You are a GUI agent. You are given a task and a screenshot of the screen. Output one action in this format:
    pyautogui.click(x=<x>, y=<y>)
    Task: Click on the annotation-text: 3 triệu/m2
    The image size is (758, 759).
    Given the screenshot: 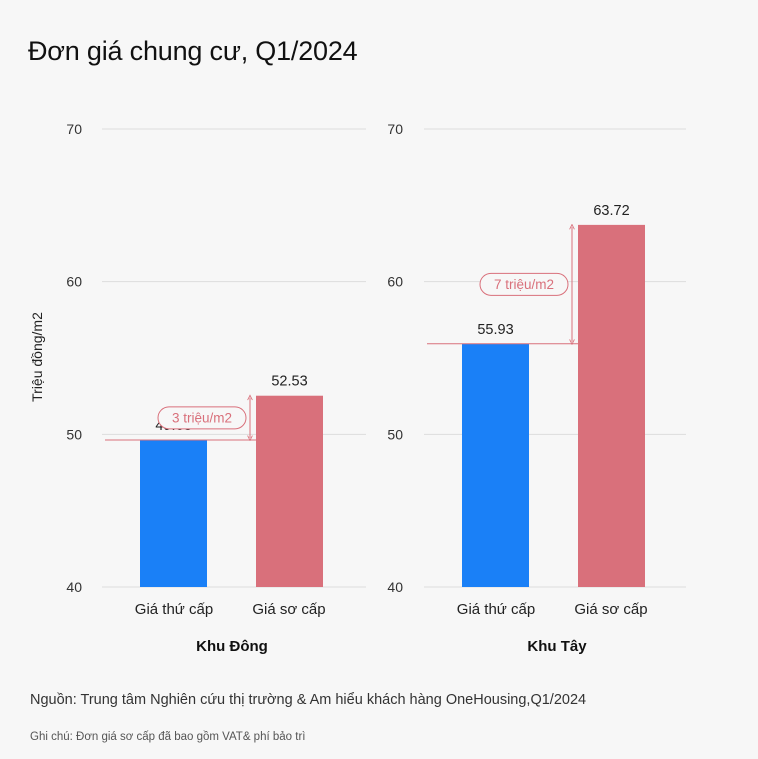 What is the action you would take?
    pyautogui.click(x=202, y=417)
    